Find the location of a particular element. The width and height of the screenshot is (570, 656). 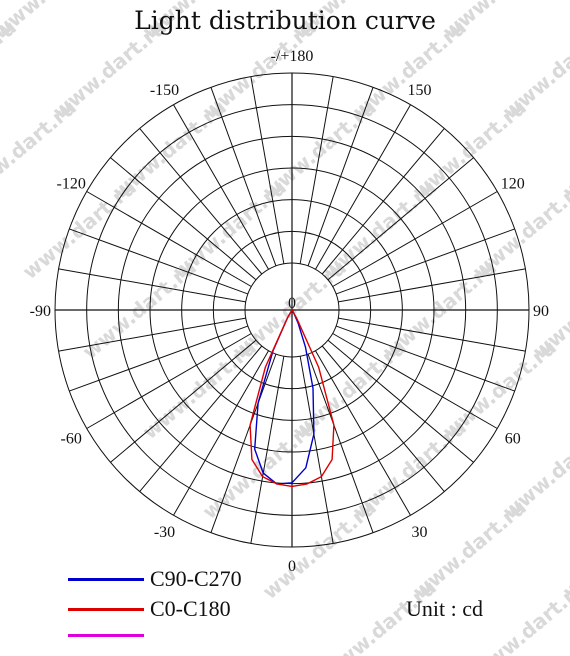

legend-item-magenta is located at coordinates (109, 635).